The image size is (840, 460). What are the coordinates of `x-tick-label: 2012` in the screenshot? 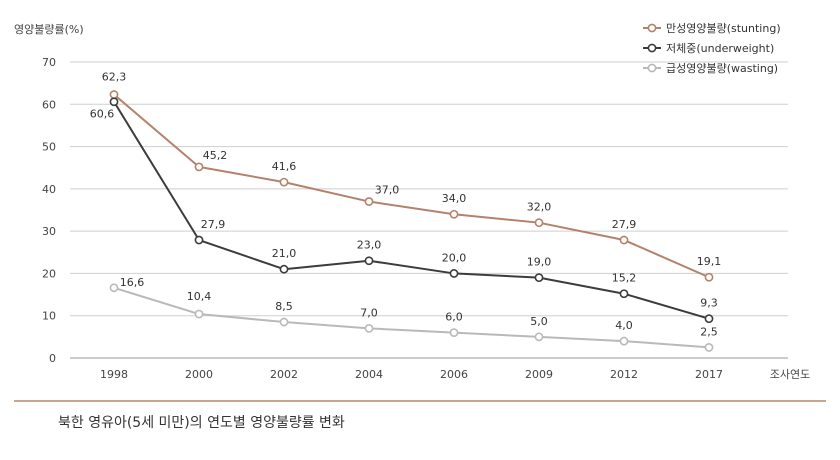 It's located at (624, 374).